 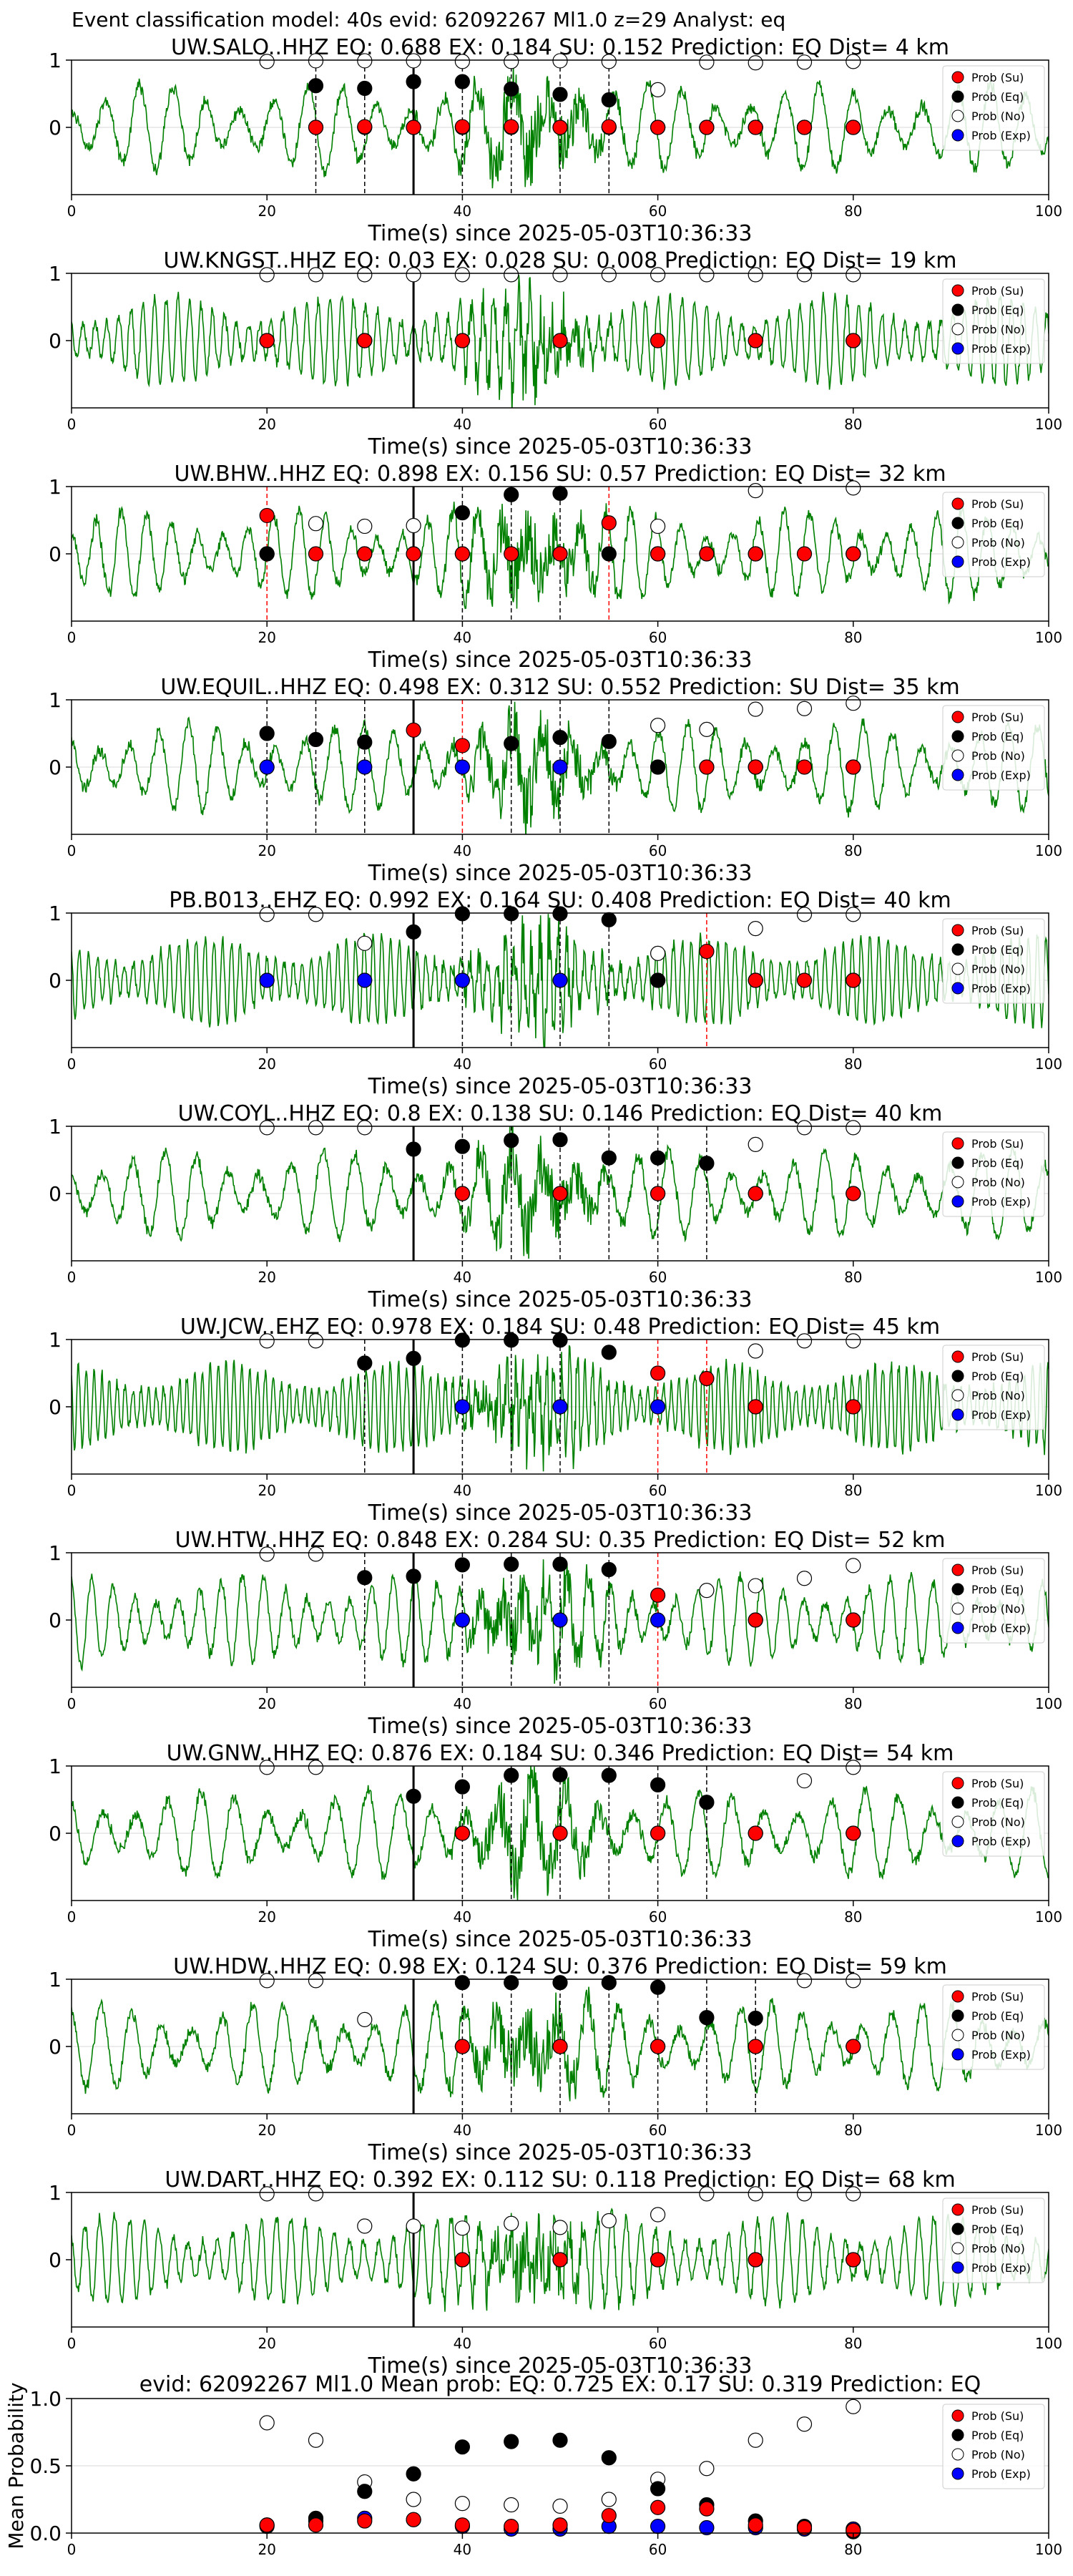 I want to click on y-tick-label: 1.0, so click(x=45, y=2399).